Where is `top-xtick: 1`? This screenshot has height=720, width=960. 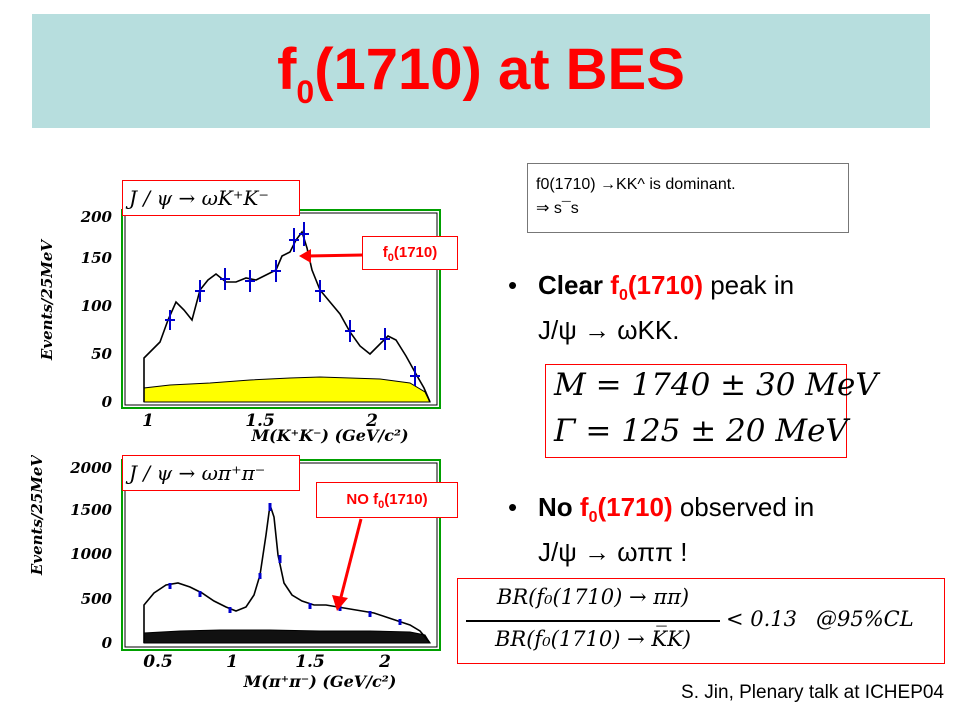 top-xtick: 1 is located at coordinates (148, 421).